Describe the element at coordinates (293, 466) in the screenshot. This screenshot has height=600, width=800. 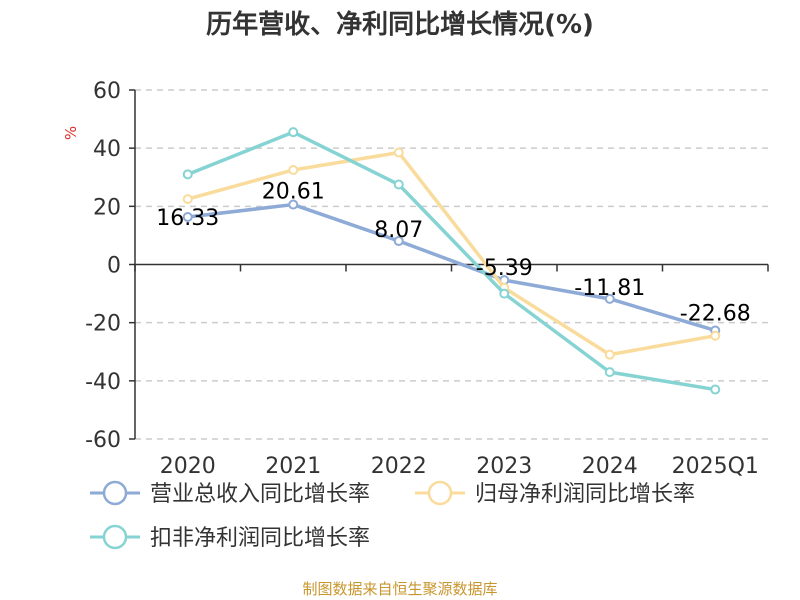
I see `x-tick-label: 2021` at that location.